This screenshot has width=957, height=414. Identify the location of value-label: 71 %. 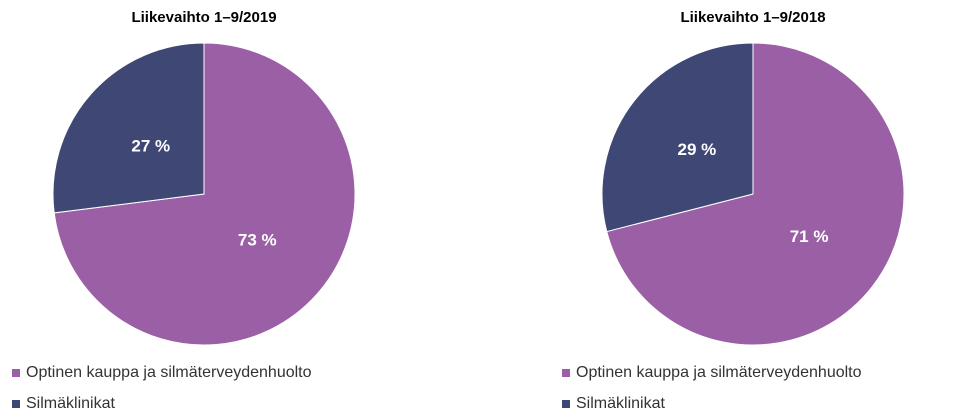
(809, 236).